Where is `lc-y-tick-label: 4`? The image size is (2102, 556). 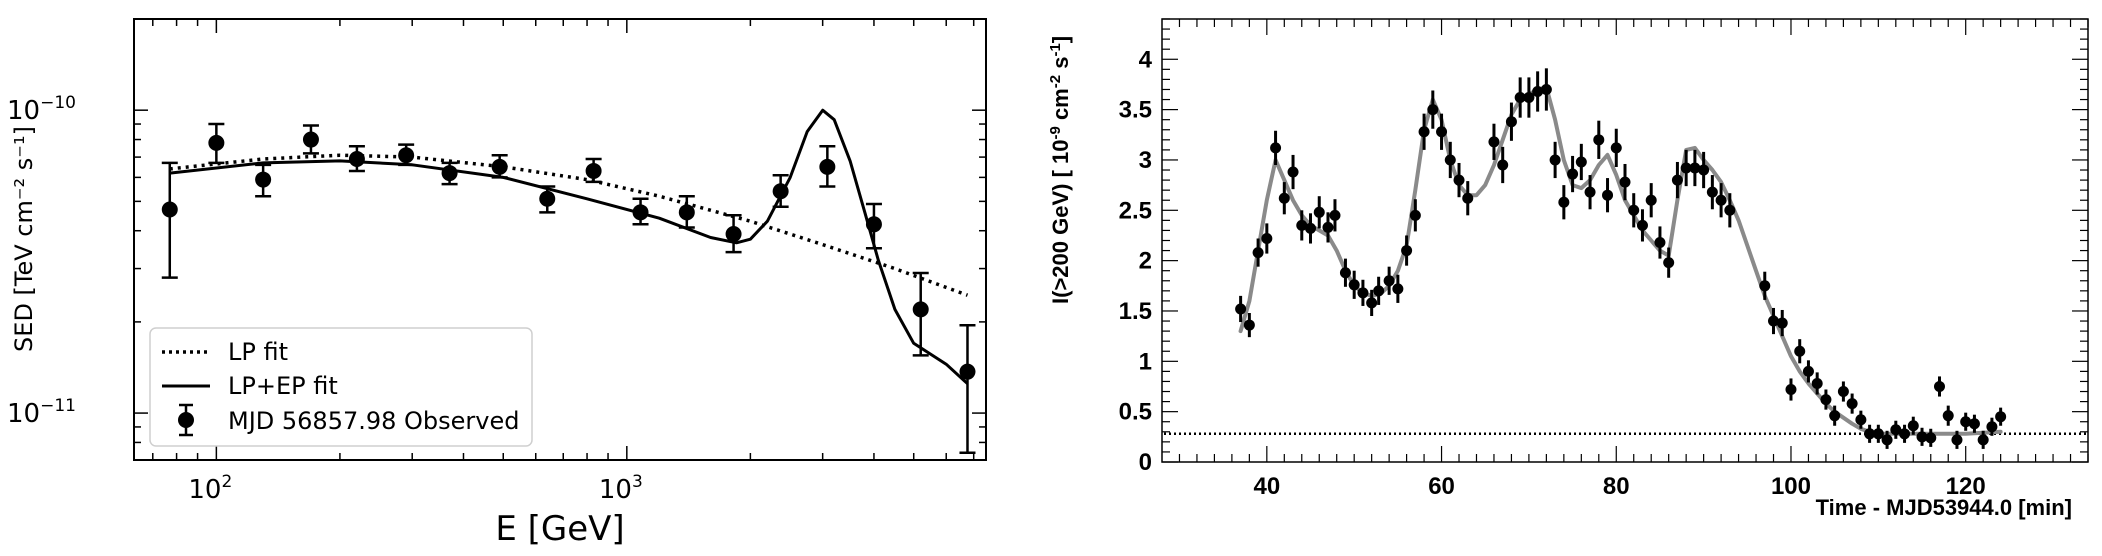 lc-y-tick-label: 4 is located at coordinates (1146, 59).